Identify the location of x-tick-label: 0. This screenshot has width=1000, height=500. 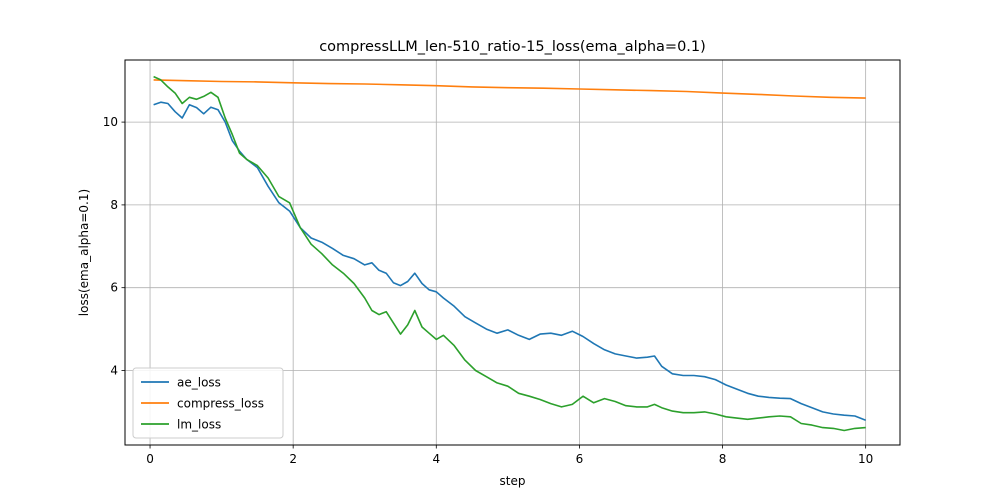
(150, 459).